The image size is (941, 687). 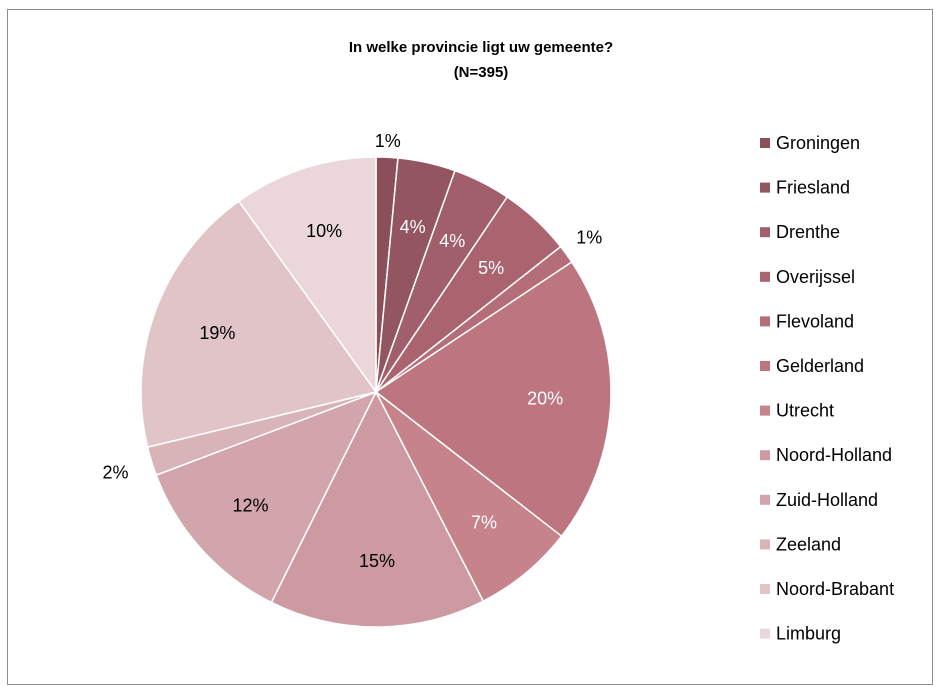 I want to click on pie-slice-gelderland, so click(x=493, y=399).